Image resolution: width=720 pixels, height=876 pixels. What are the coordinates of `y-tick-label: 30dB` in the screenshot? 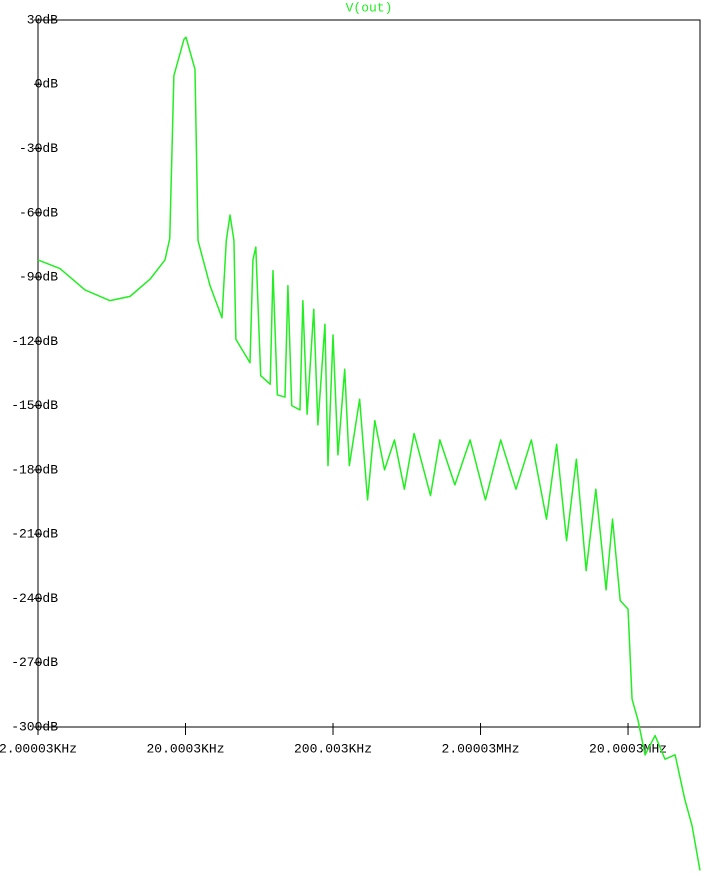 It's located at (42, 19).